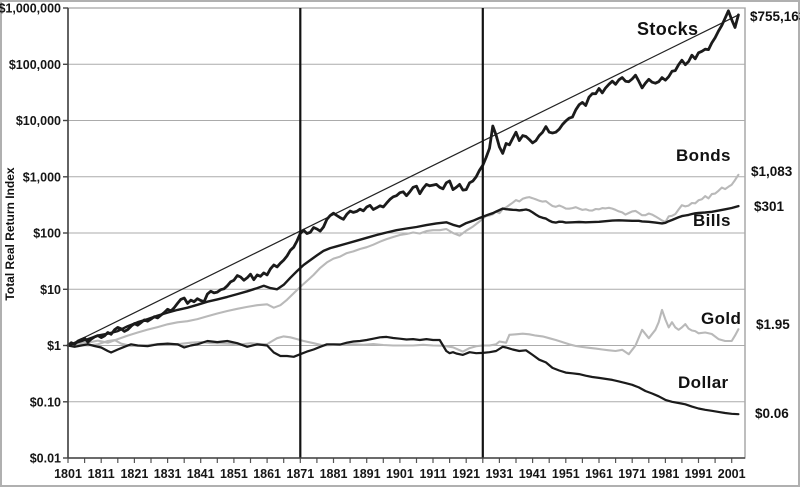  Describe the element at coordinates (300, 474) in the screenshot. I see `svg-text: 1871` at that location.